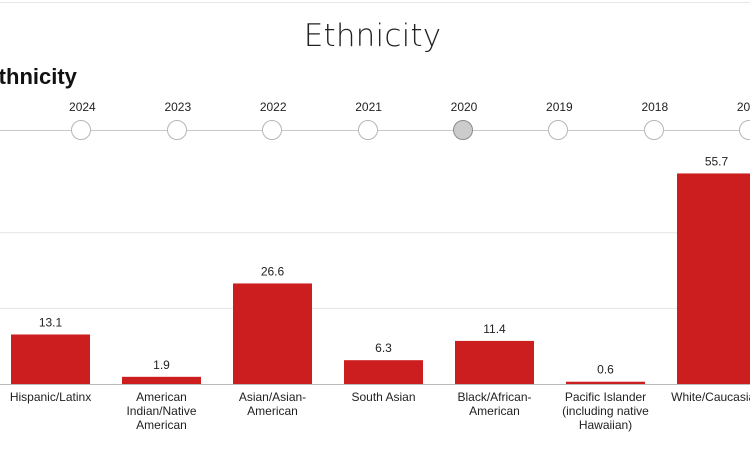 This screenshot has height=450, width=750. What do you see at coordinates (273, 271) in the screenshot?
I see `data-label-2: 26.6` at bounding box center [273, 271].